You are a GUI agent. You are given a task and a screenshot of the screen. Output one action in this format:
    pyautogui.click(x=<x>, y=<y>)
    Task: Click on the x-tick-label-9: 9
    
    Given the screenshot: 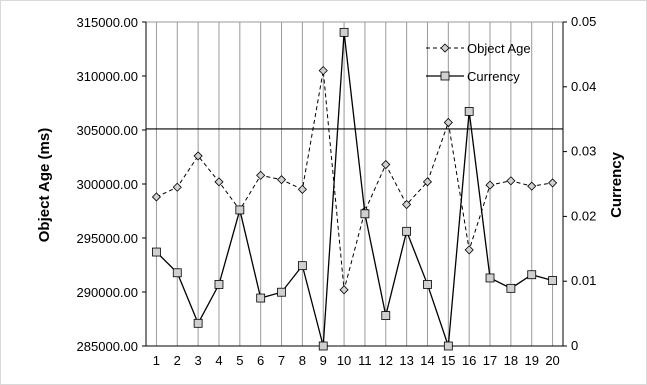 What is the action you would take?
    pyautogui.click(x=323, y=360)
    